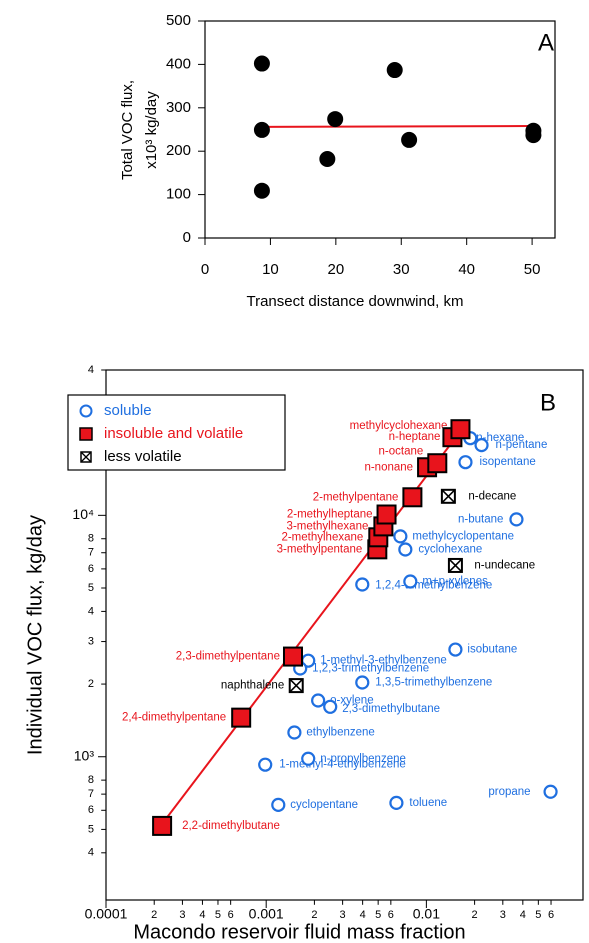 Image resolution: width=589 pixels, height=943 pixels. Describe the element at coordinates (532, 269) in the screenshot. I see `x-tick-label: 50` at that location.